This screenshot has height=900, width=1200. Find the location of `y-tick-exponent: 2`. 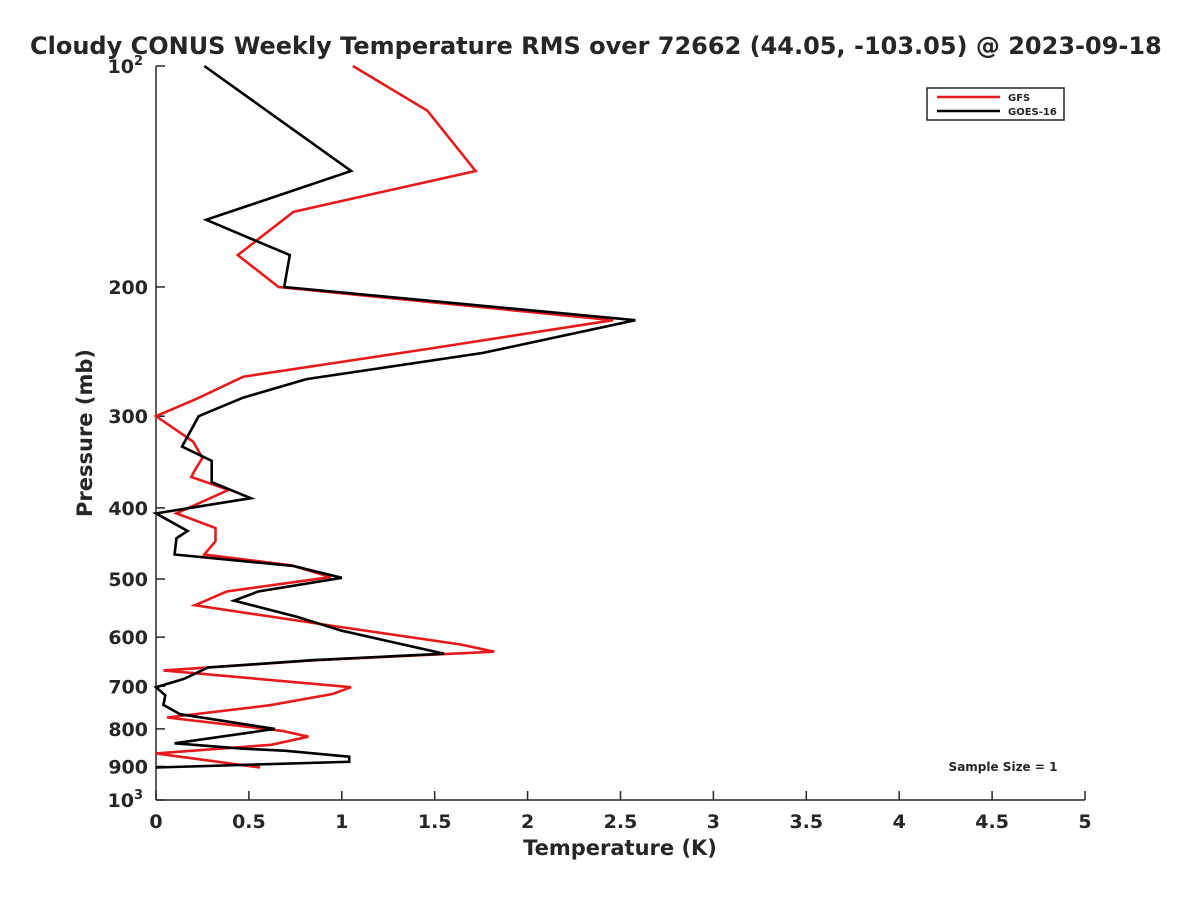

y-tick-exponent: 2 is located at coordinates (138, 61).